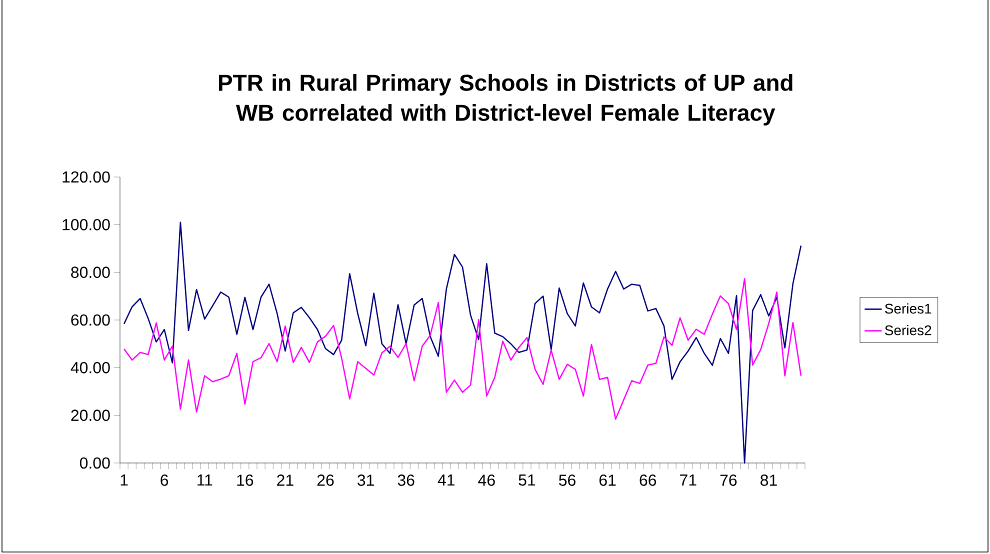 The width and height of the screenshot is (990, 554). I want to click on x-tick-label: 71, so click(688, 480).